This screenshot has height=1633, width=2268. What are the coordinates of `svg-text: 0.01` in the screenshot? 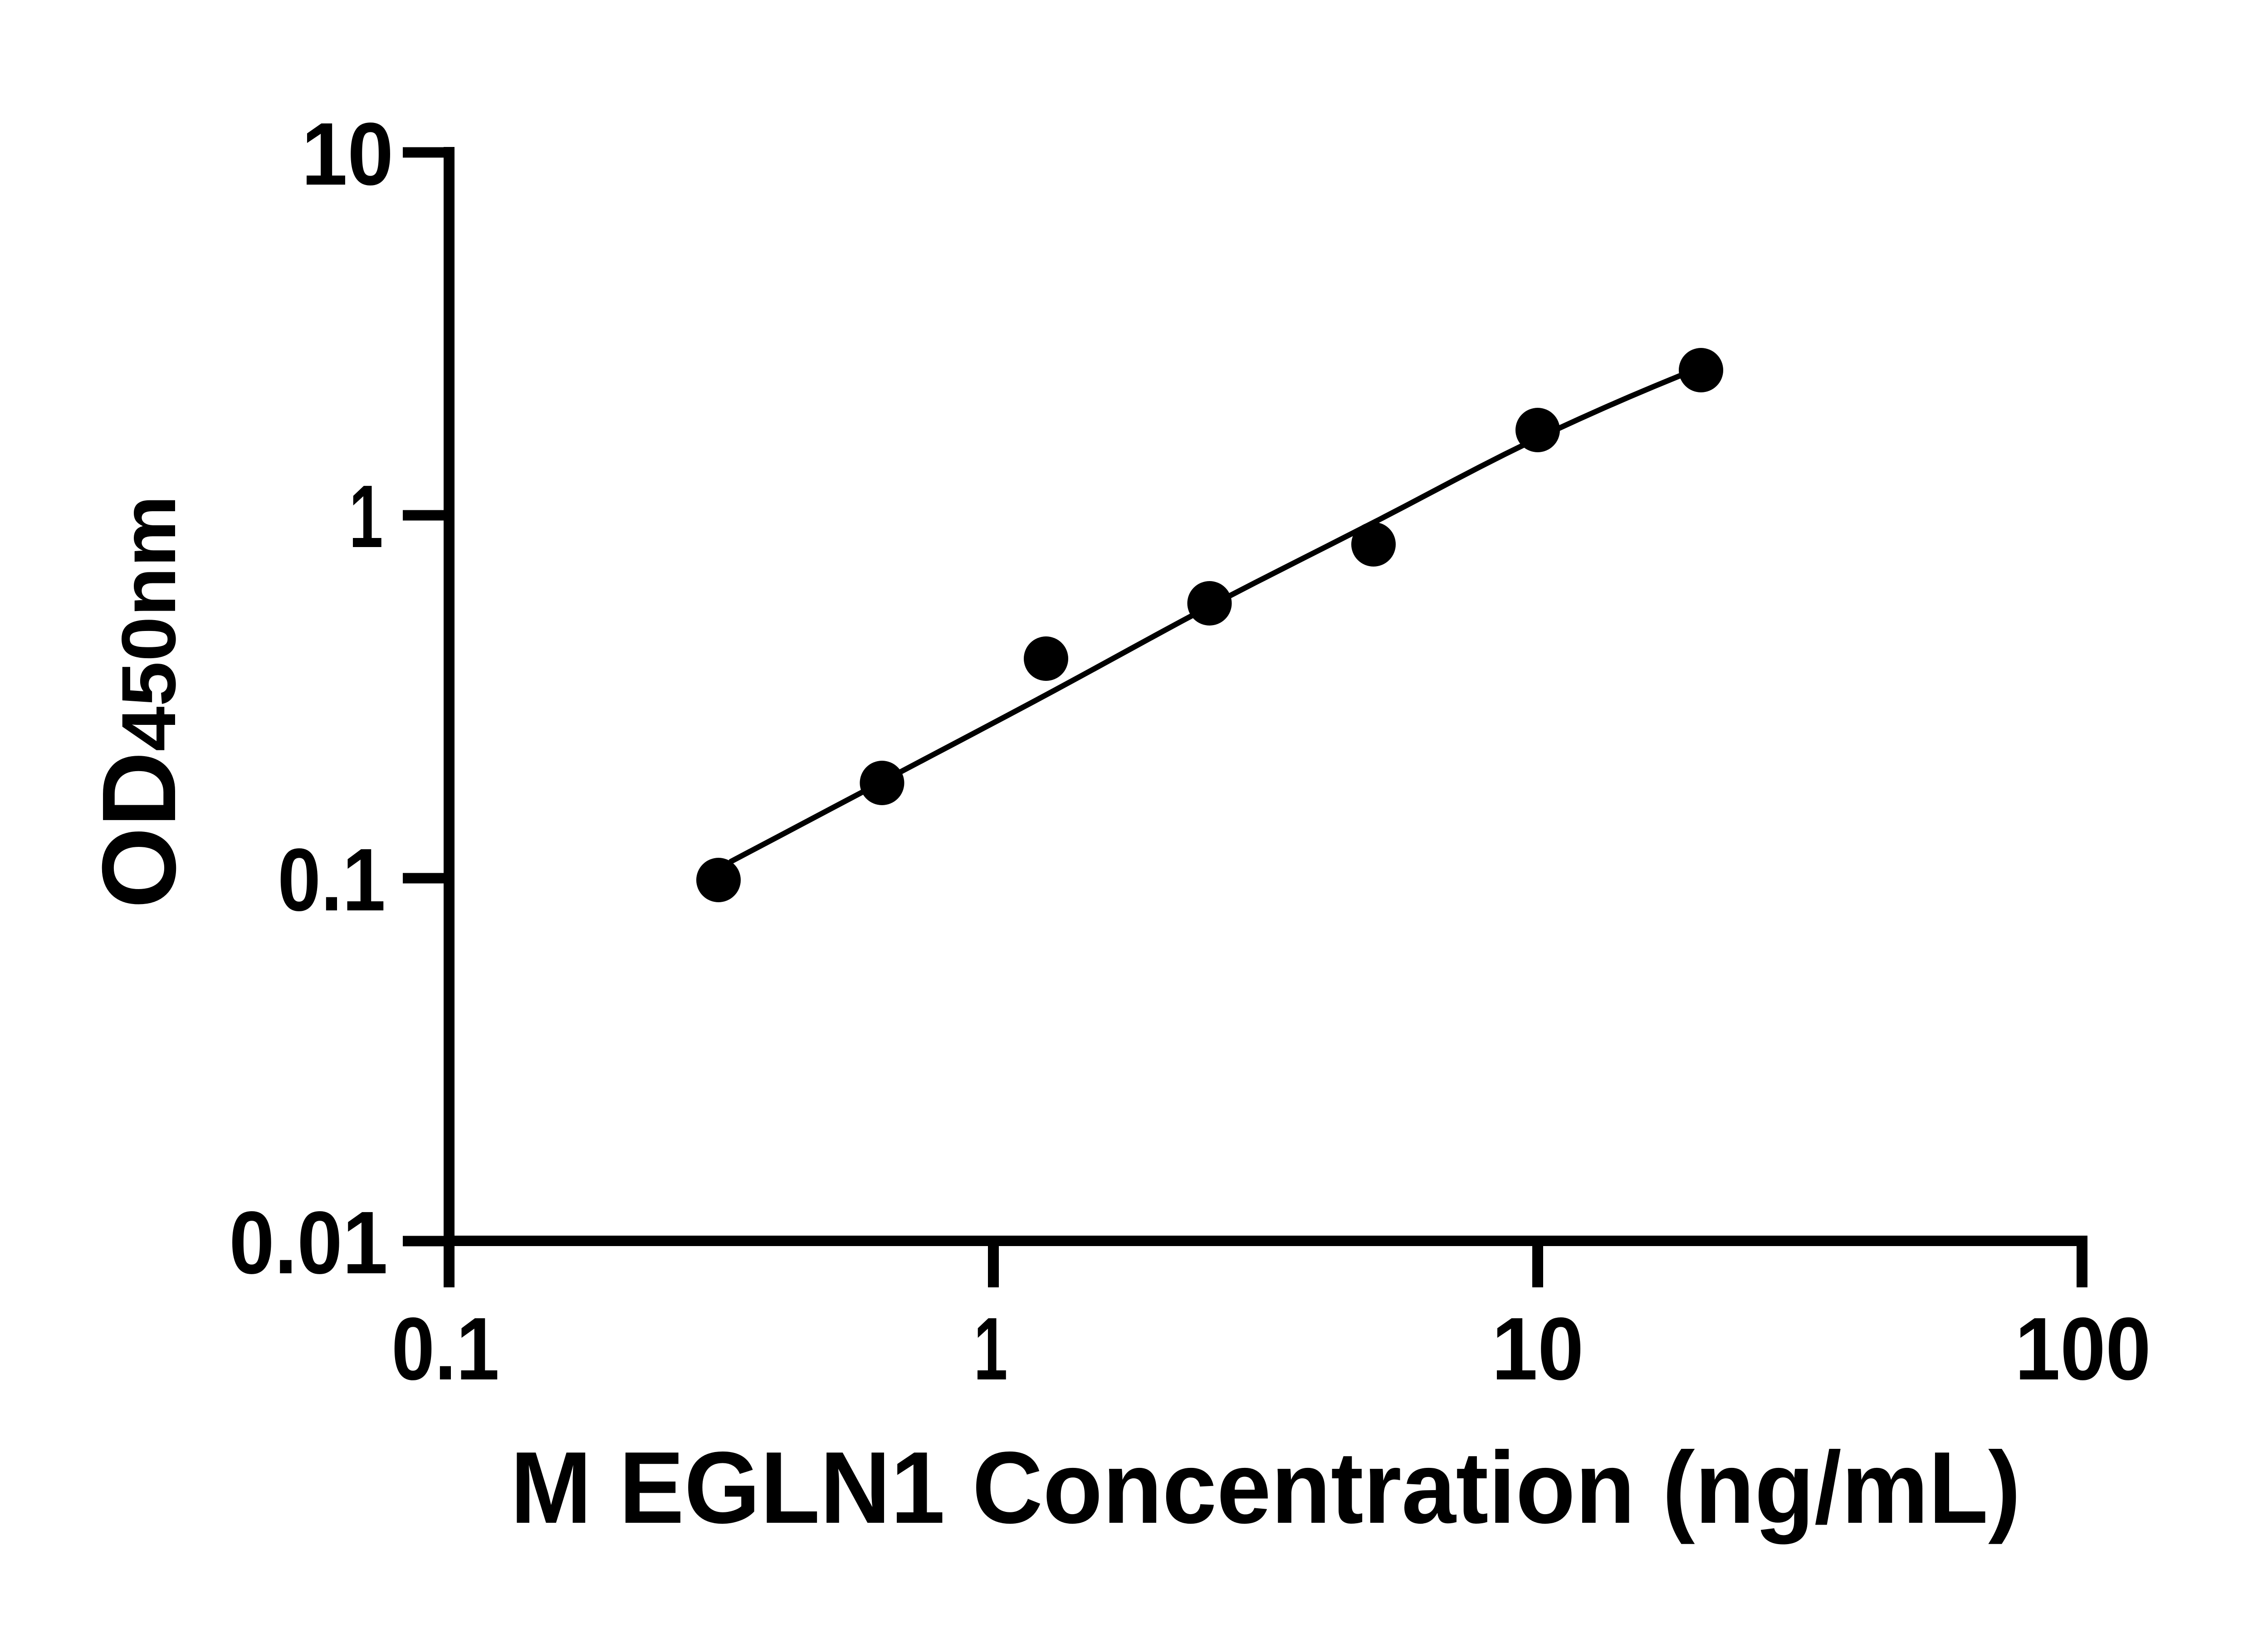 It's located at (309, 1242).